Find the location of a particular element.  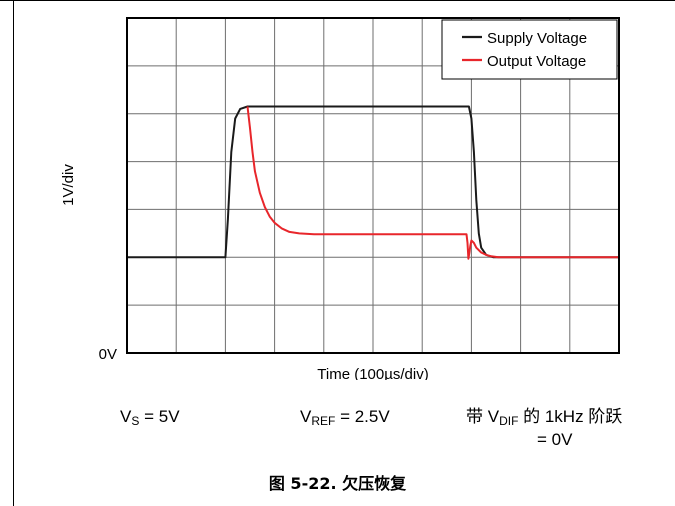

vref-condition: VREF = 2.5V is located at coordinates (345, 417).